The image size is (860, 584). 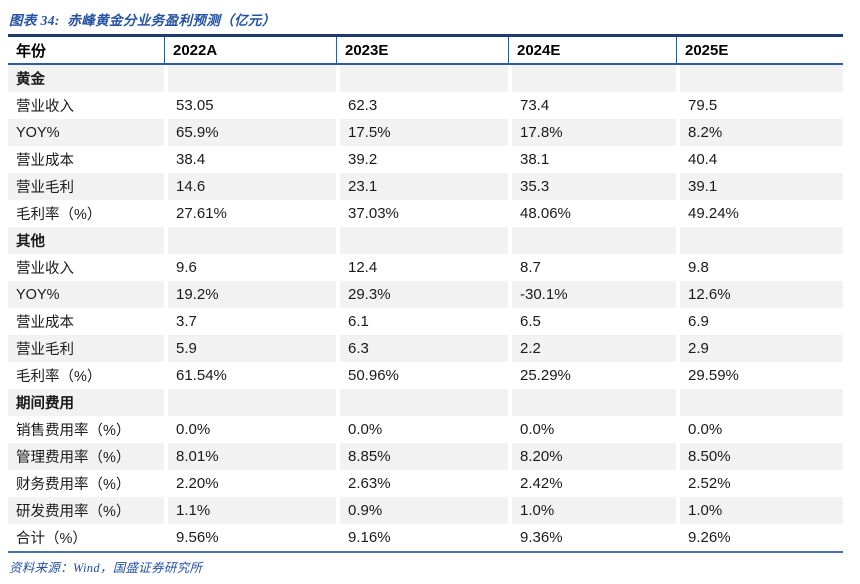 What do you see at coordinates (592, 456) in the screenshot?
I see `cell-value: 8.20%` at bounding box center [592, 456].